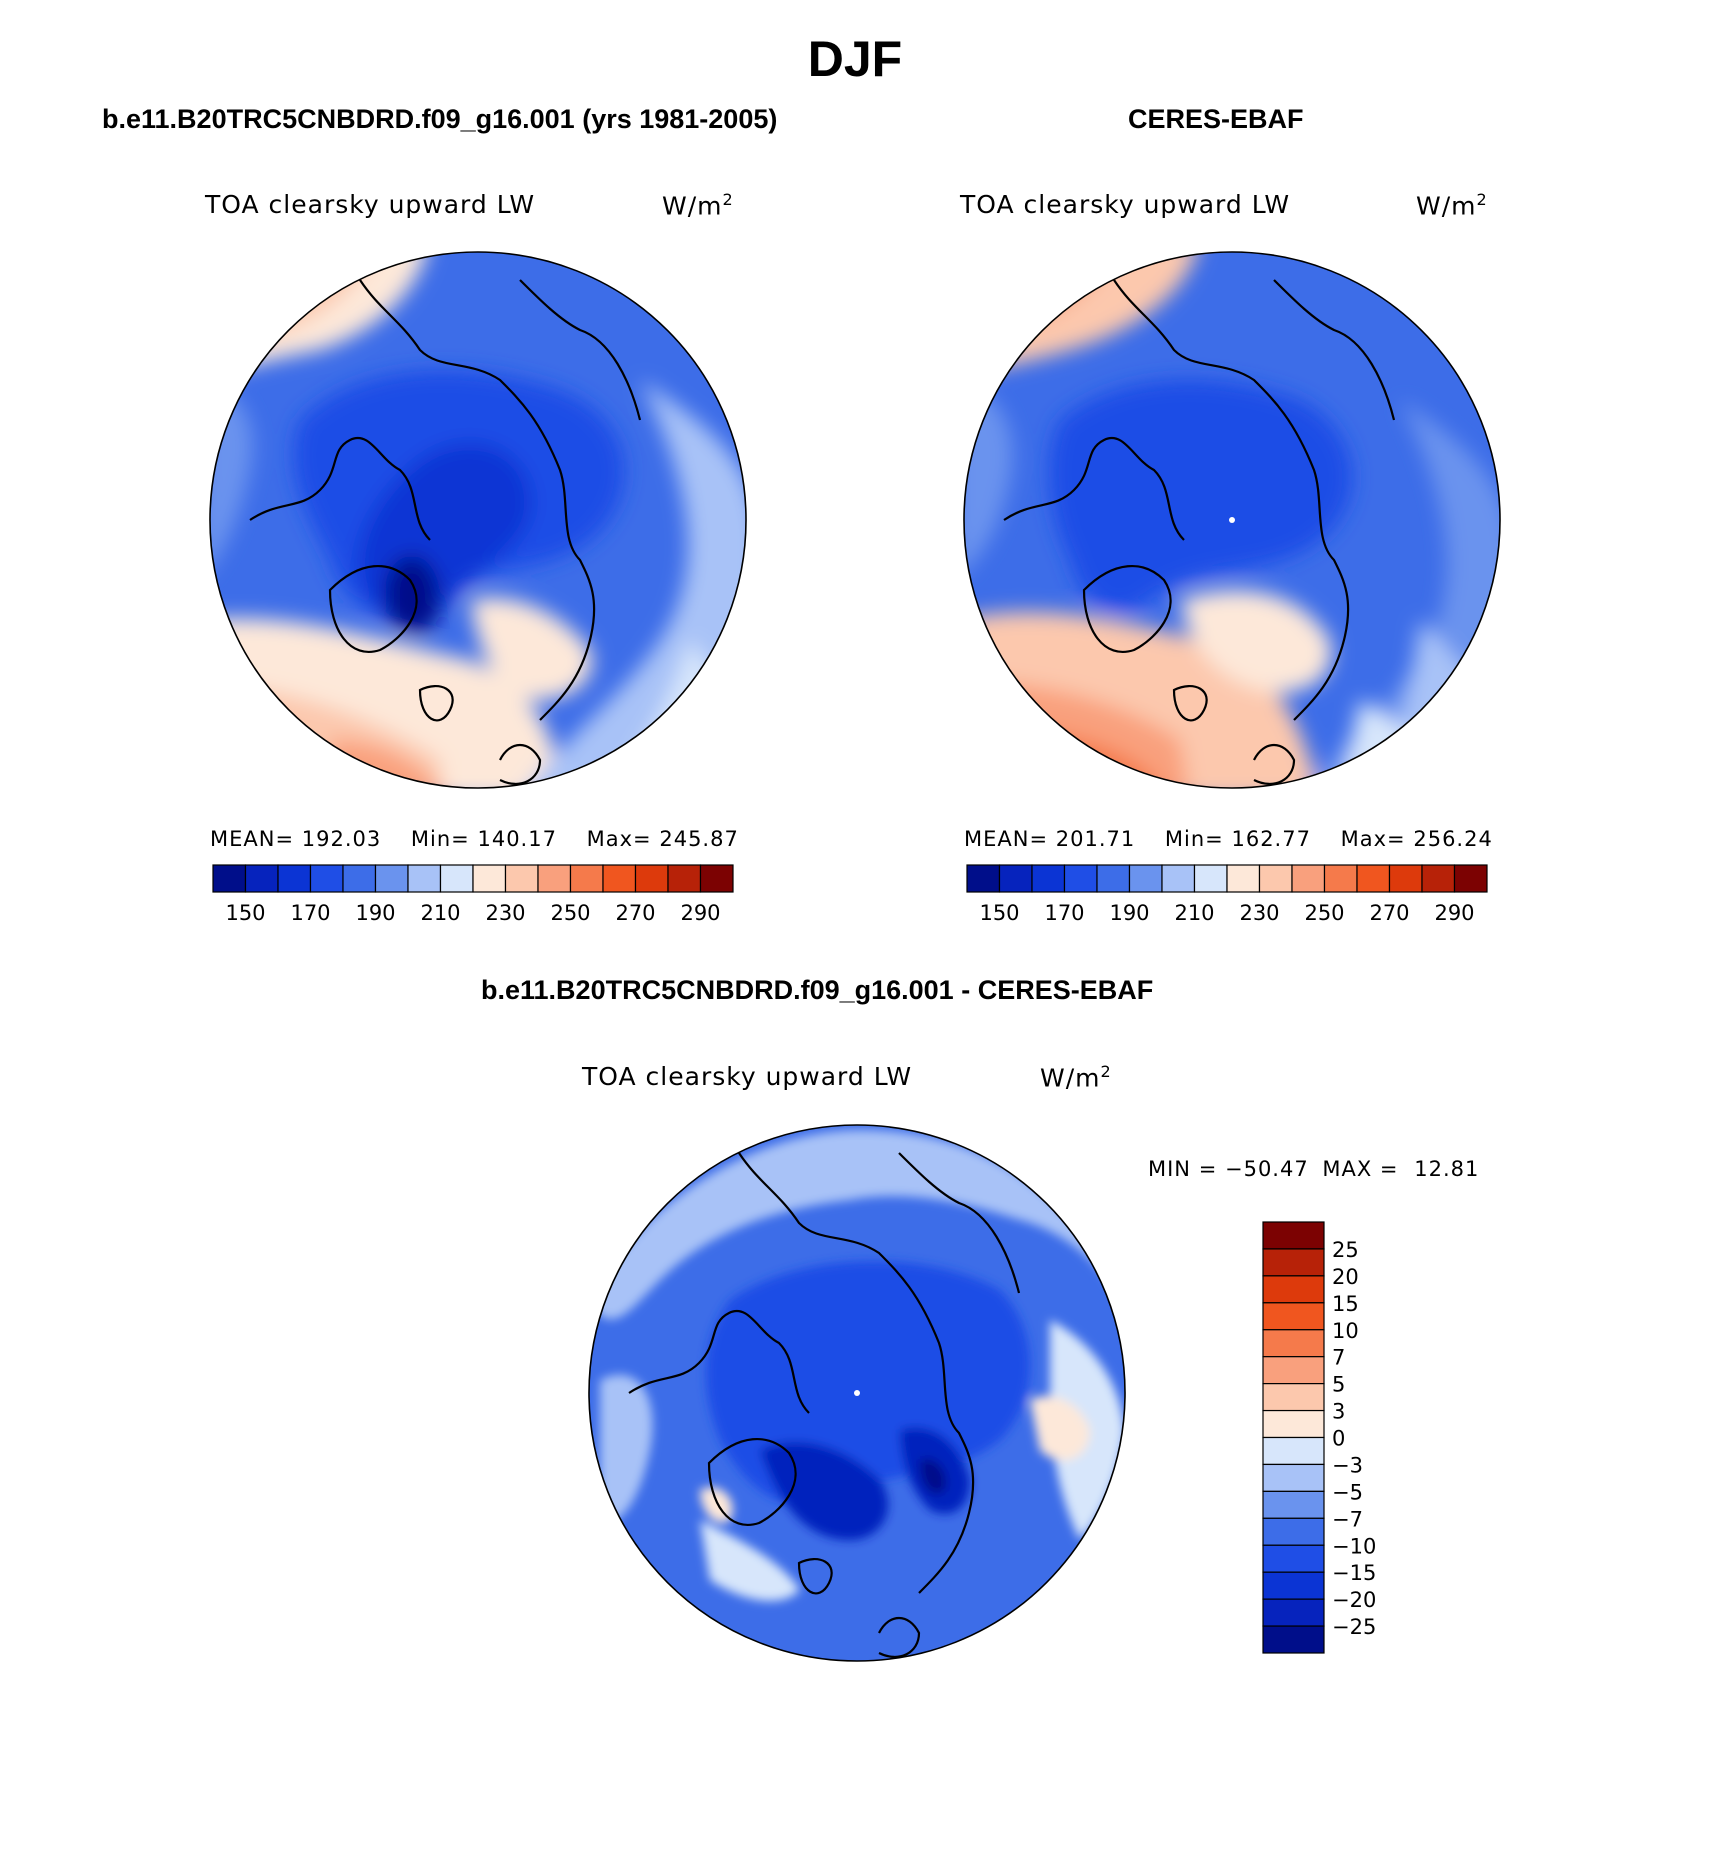 Image resolution: width=1710 pixels, height=1875 pixels. What do you see at coordinates (474, 839) in the screenshot?
I see `model-stats: MEAN= 192.03 Min= 140.17 Max= 245.87` at bounding box center [474, 839].